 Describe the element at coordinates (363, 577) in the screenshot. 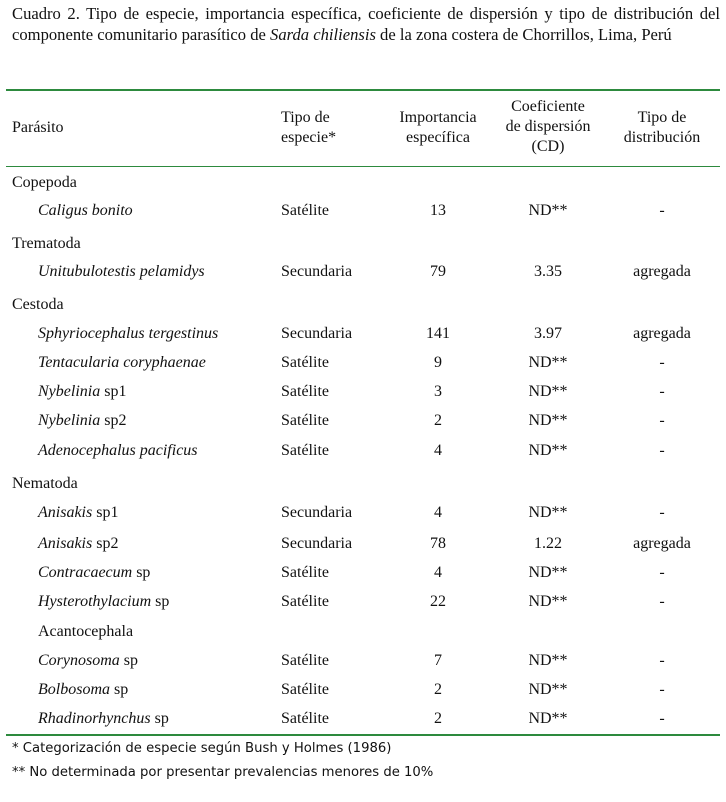

I see `table-row: Contracaecum sp Satélite 4 ND** -` at that location.